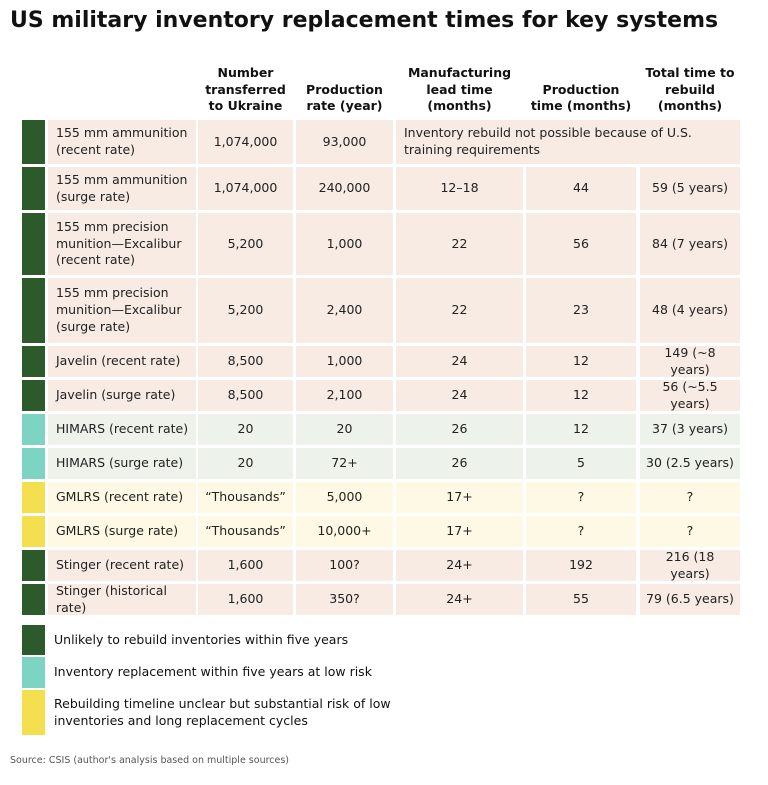 This screenshot has width=768, height=785. Describe the element at coordinates (344, 463) in the screenshot. I see `table-cell: 72+` at that location.